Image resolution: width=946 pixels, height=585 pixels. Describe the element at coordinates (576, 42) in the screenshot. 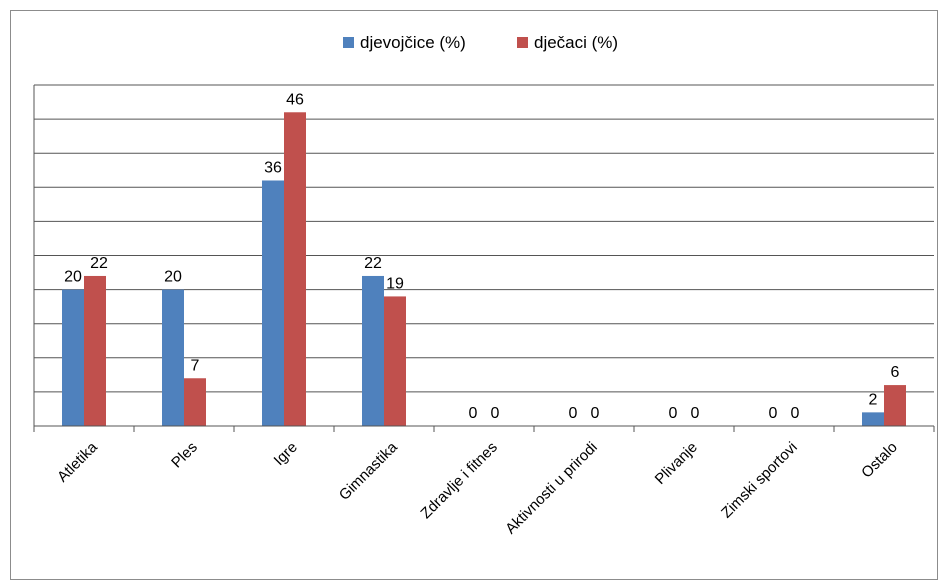

I see `legend-label-boys: dječaci (%)` at that location.